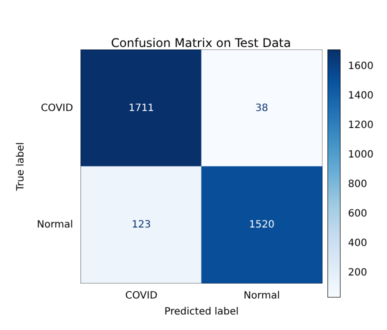 The width and height of the screenshot is (387, 330). I want to click on color-bar-label: 1600, so click(361, 66).